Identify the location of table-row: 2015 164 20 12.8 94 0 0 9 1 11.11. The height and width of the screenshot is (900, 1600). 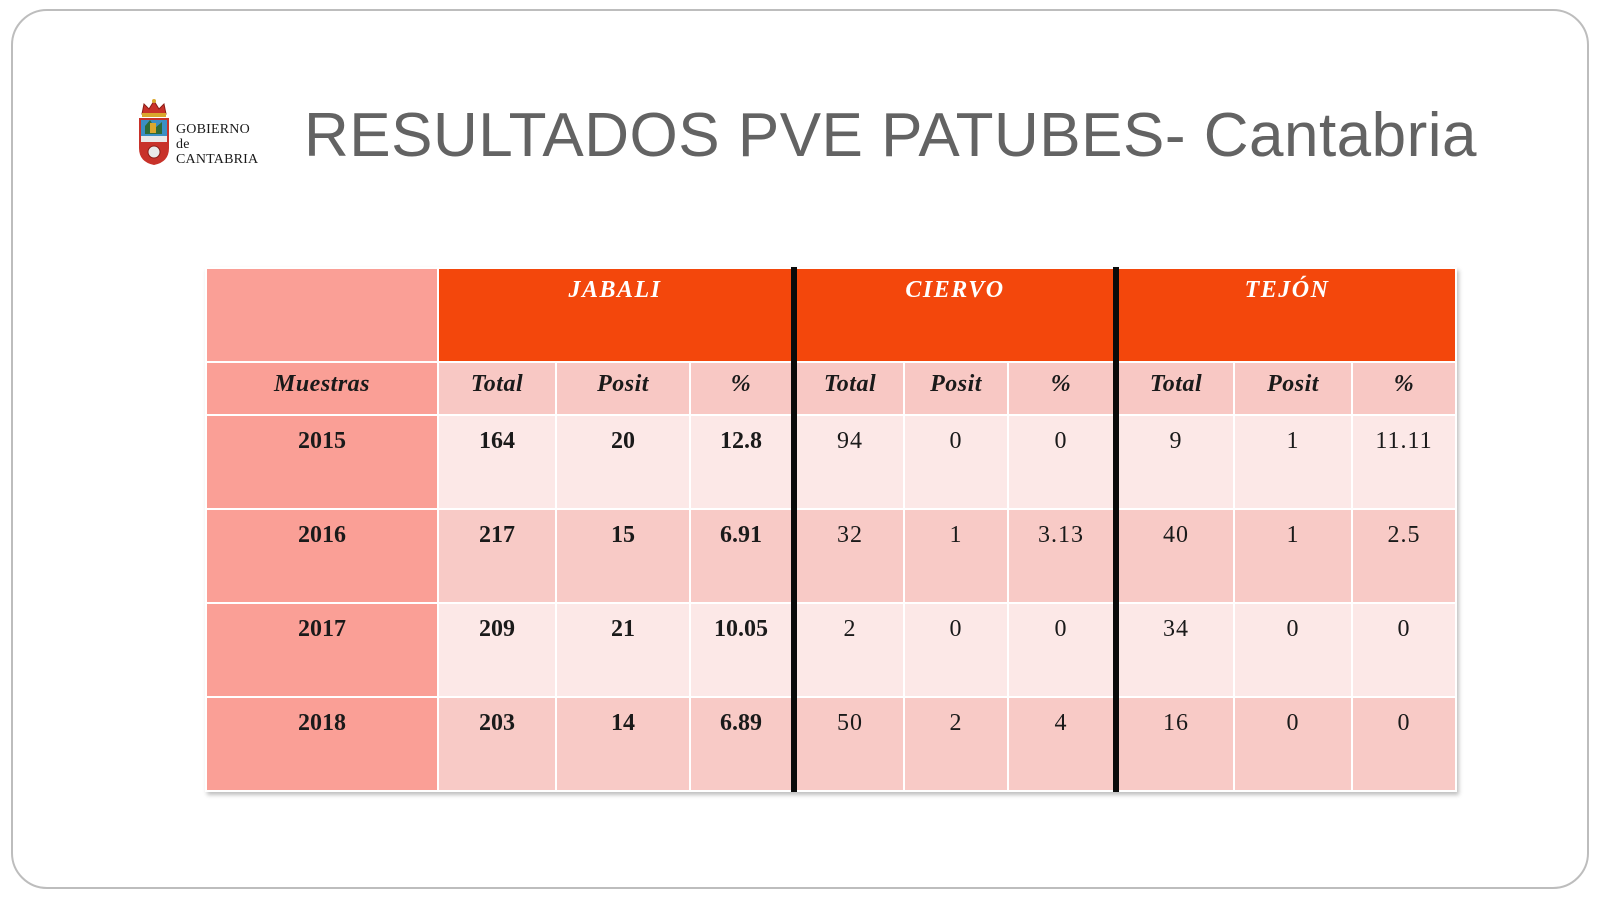
(831, 462).